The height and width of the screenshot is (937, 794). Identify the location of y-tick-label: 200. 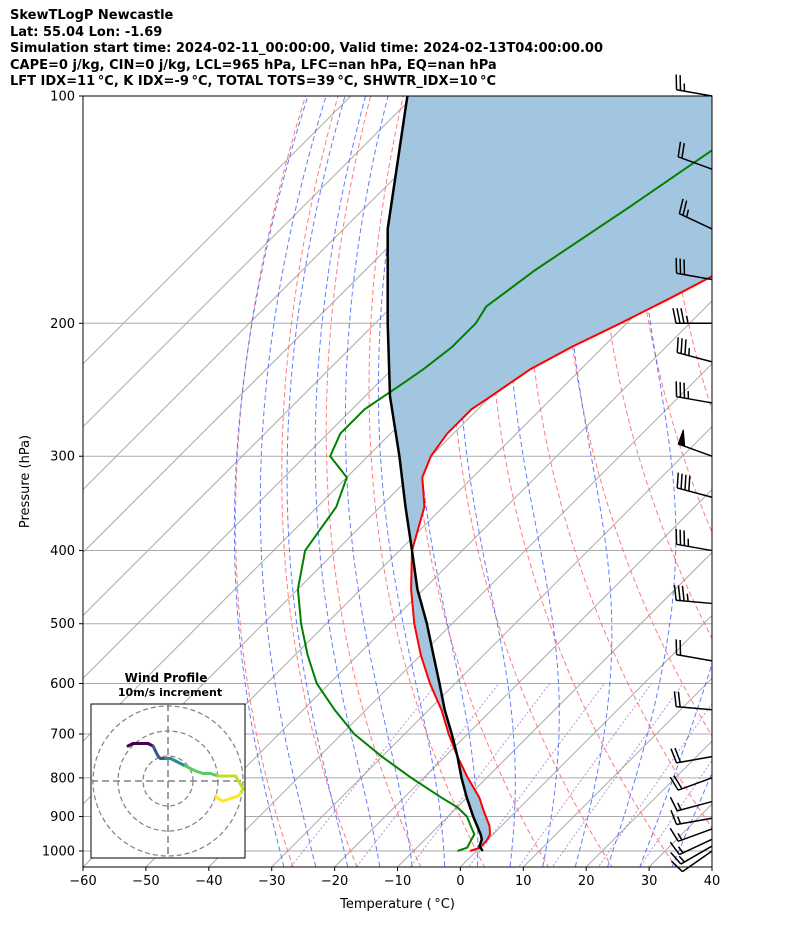
(62, 324).